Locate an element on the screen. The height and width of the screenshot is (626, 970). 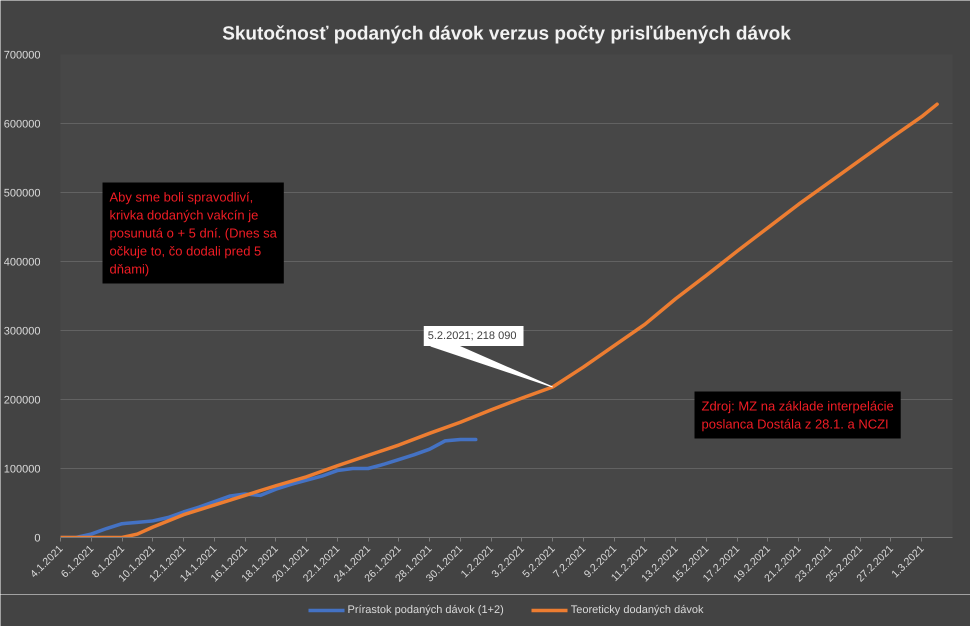
y-tick-label: 400000 is located at coordinates (22, 262).